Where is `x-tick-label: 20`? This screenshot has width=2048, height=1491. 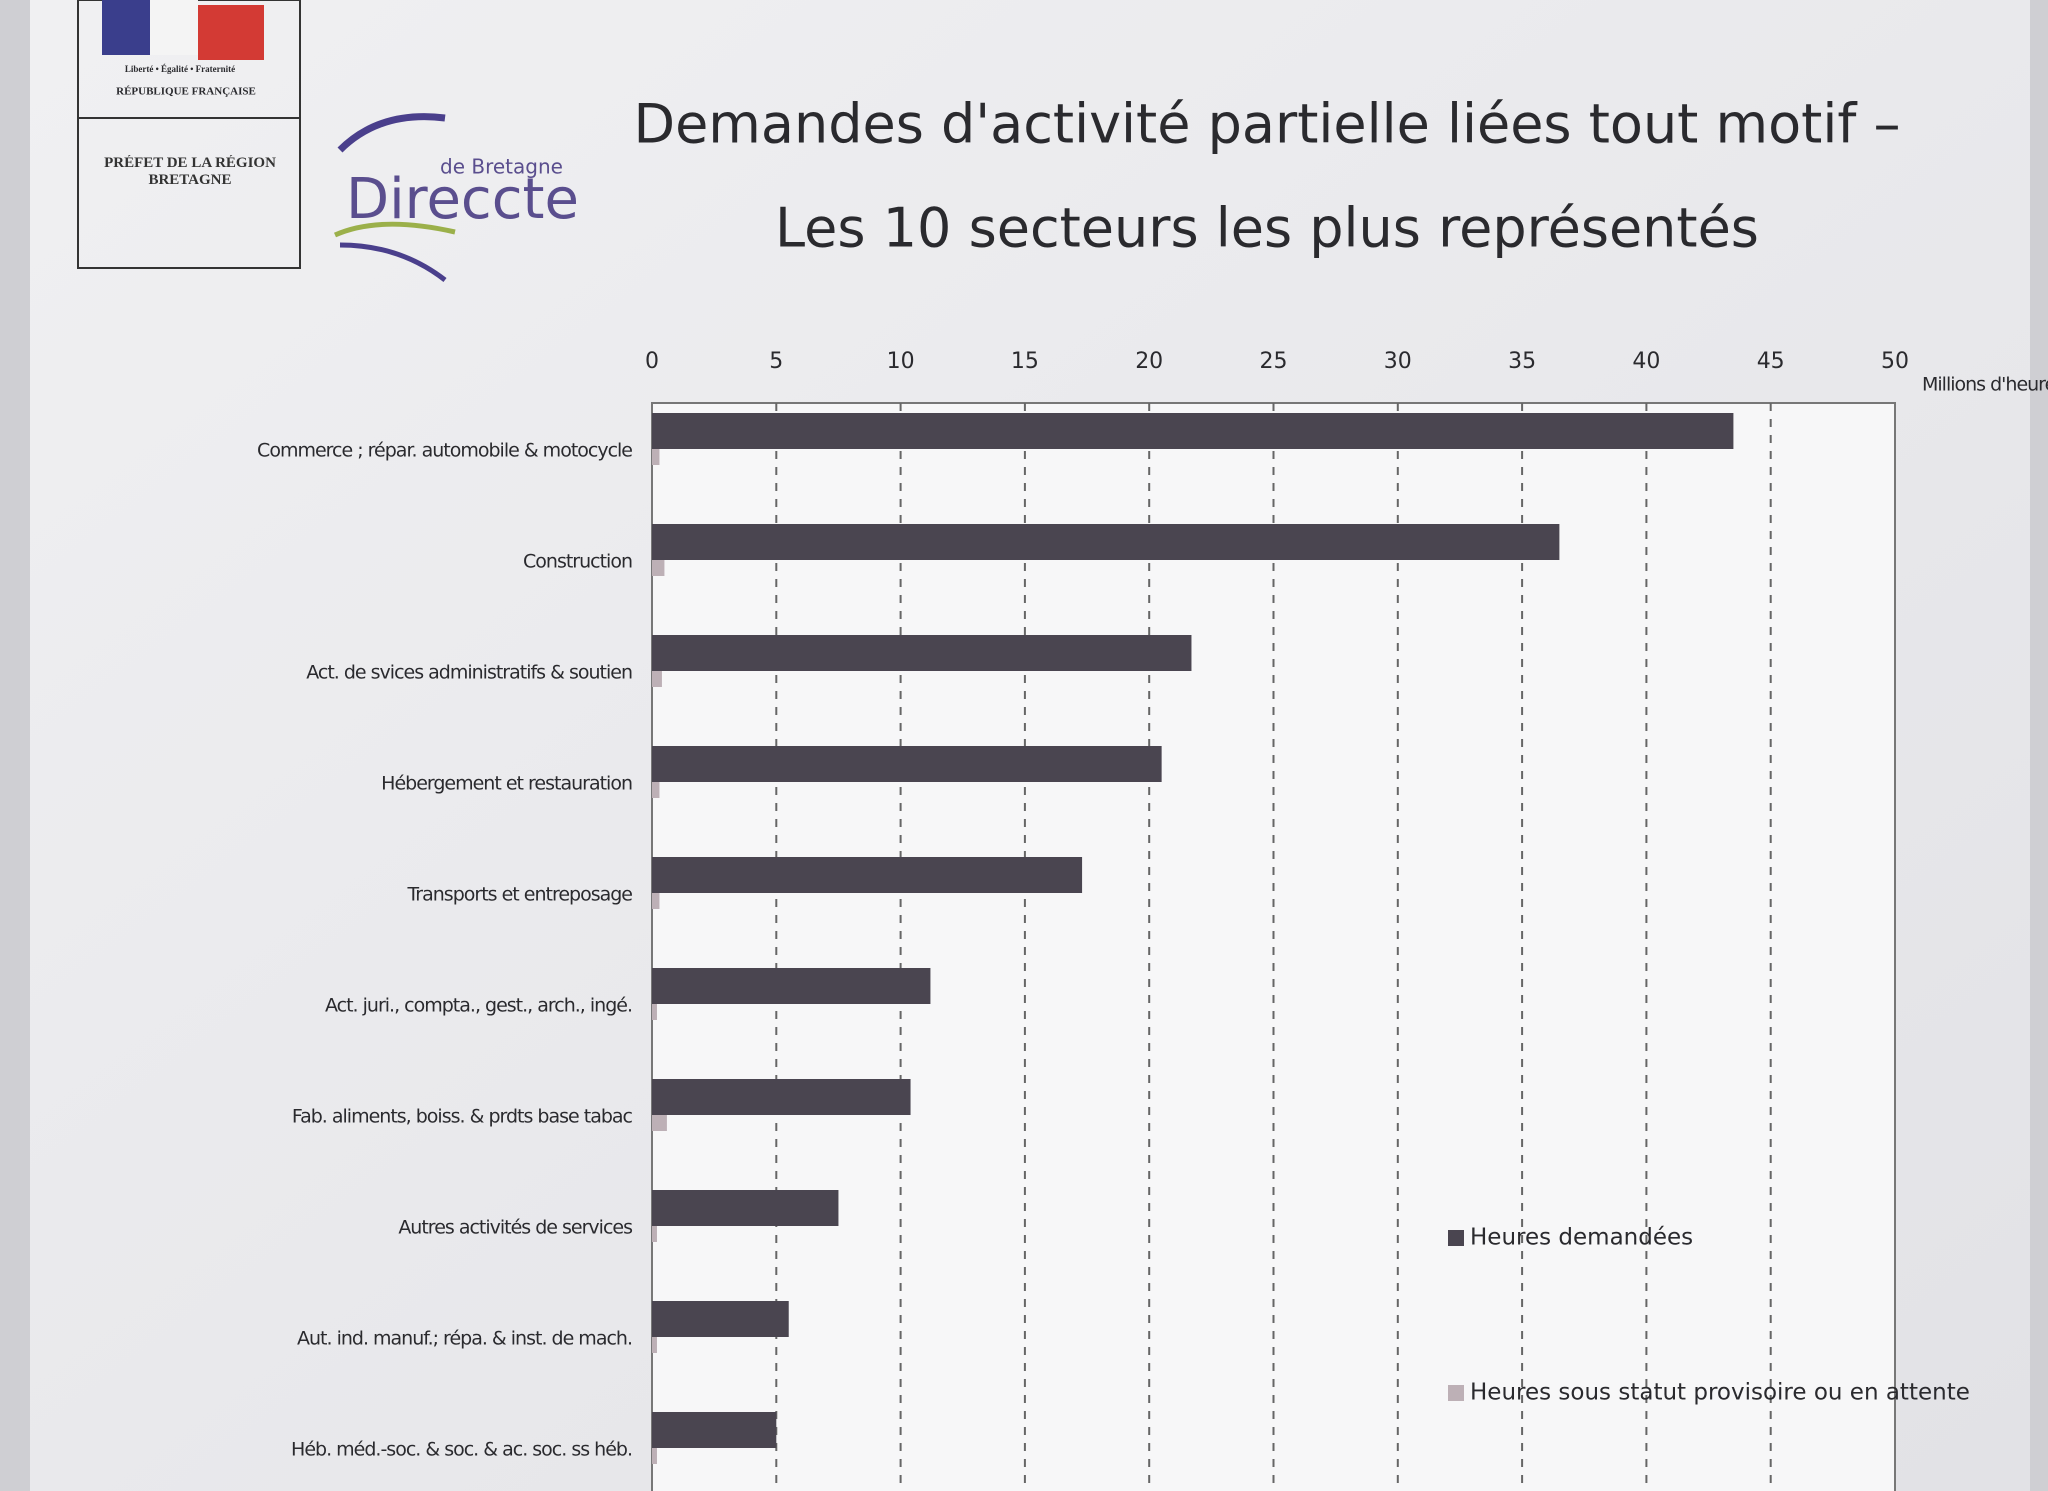
x-tick-label: 20 is located at coordinates (1149, 361).